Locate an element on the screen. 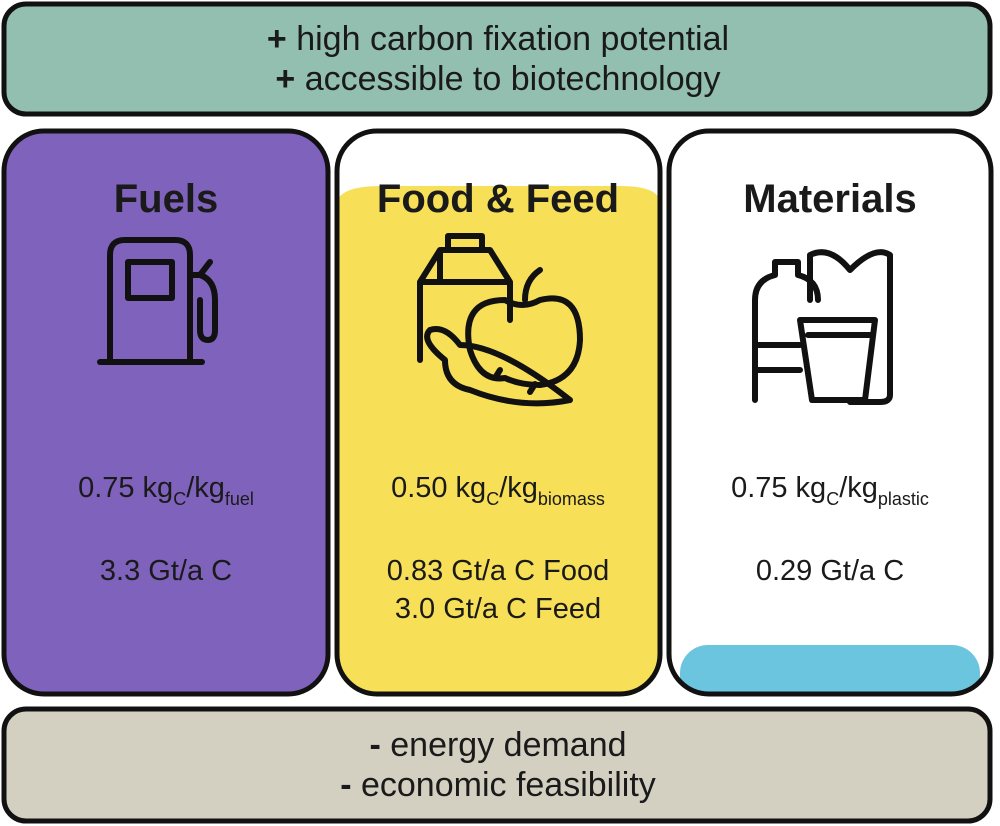 This screenshot has height=826, width=1000. ratio: 0.50 kgC/kgbiomass is located at coordinates (498, 490).